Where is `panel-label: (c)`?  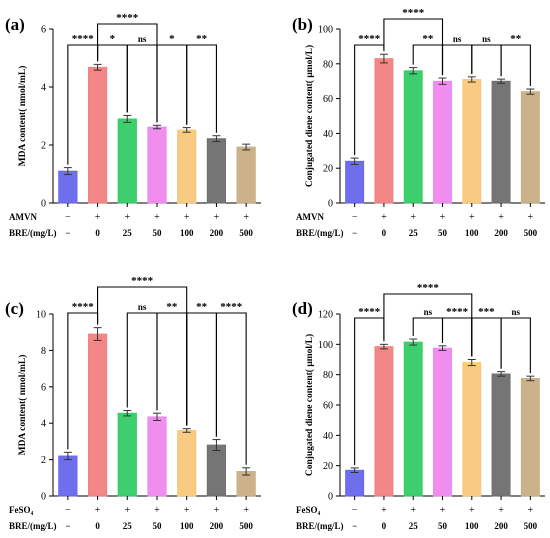 panel-label: (c) is located at coordinates (14, 308).